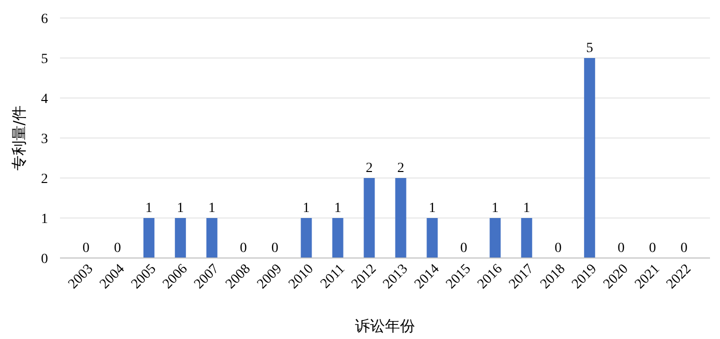 The height and width of the screenshot is (339, 720). Describe the element at coordinates (44, 19) in the screenshot. I see `y-tick-label: 6` at that location.